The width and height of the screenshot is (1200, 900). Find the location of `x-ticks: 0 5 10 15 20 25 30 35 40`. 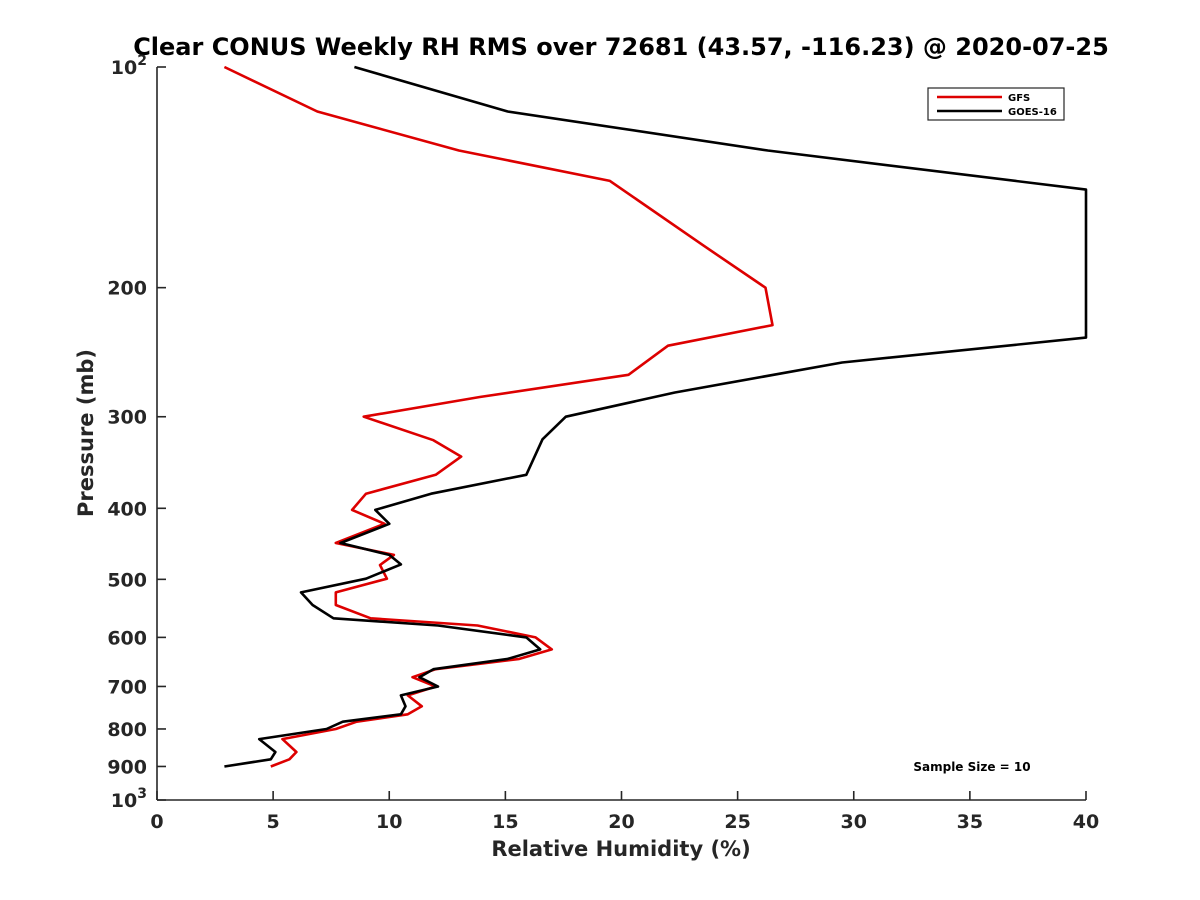

x-ticks: 0 5 10 15 20 25 30 35 40 is located at coordinates (624, 812).